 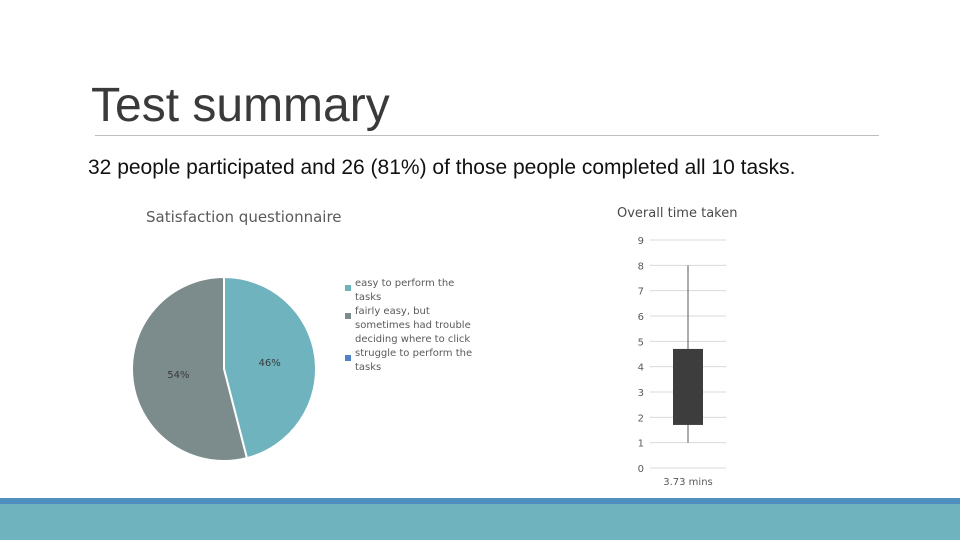 I want to click on footer-band, so click(x=480, y=522).